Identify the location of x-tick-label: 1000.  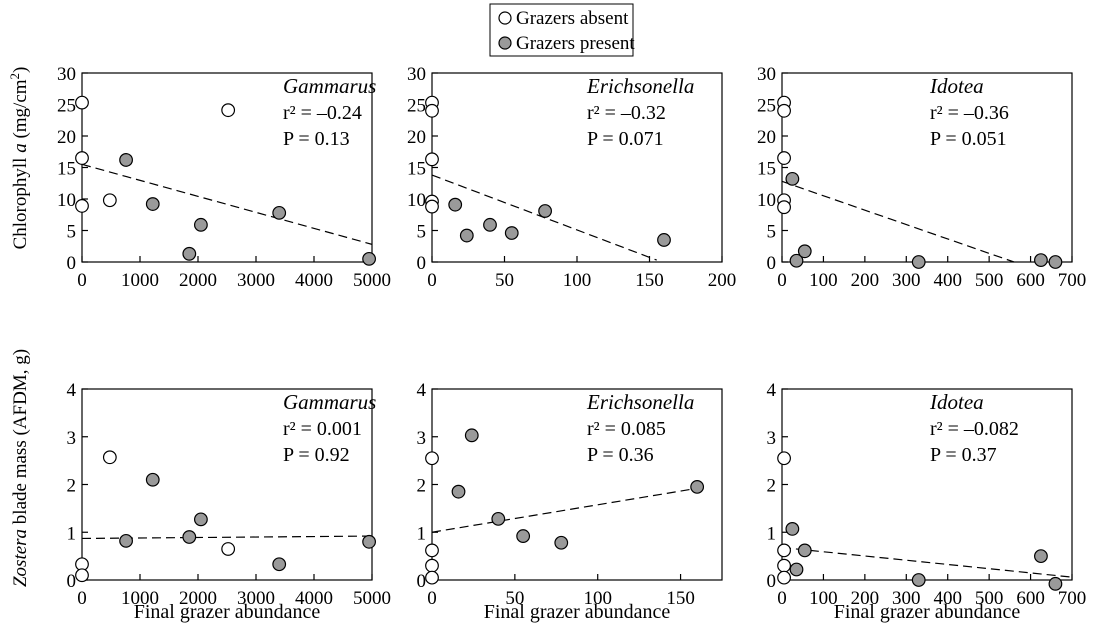
(140, 598).